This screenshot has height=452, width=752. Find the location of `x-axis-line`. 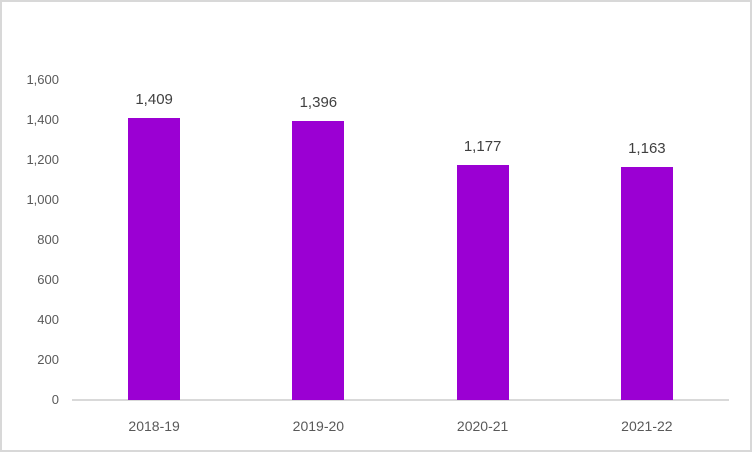

x-axis-line is located at coordinates (400, 400).